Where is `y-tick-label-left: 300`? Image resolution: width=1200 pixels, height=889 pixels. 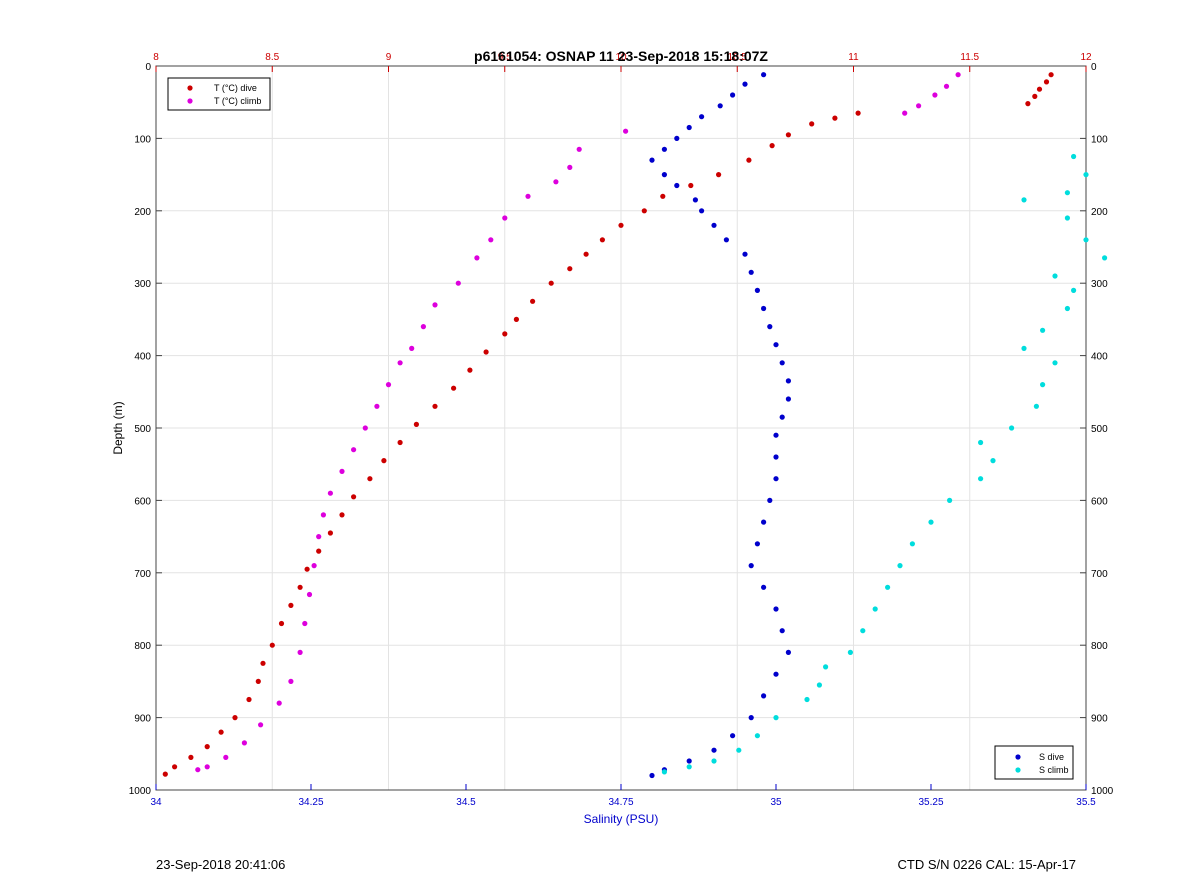 y-tick-label-left: 300 is located at coordinates (142, 284).